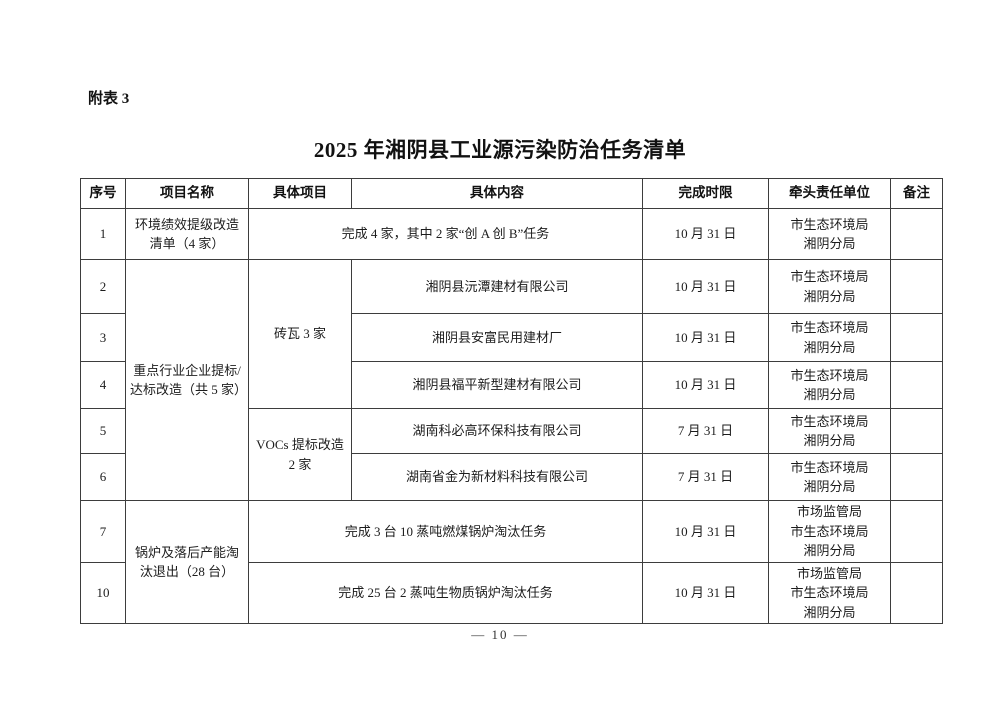  I want to click on table-row: 3 湘阴县安富民用建材厂 10 月 31 日 市生态环境局 湘阴分局, so click(511, 337).